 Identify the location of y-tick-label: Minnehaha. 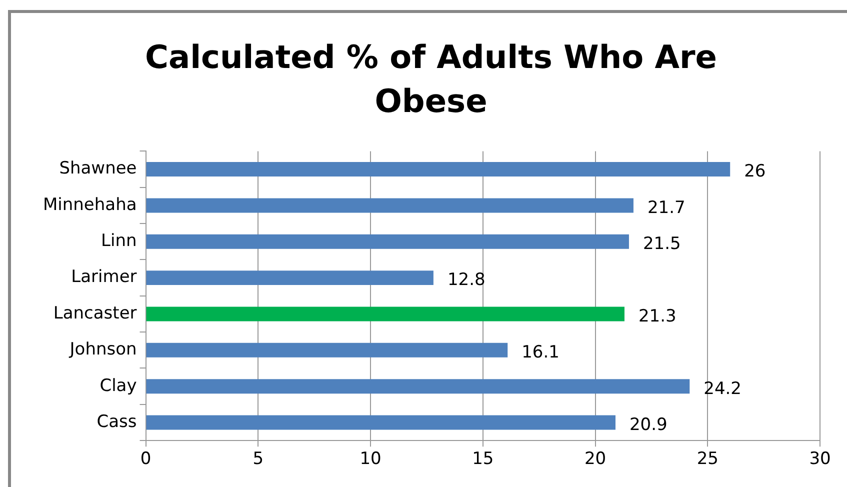
(89, 204).